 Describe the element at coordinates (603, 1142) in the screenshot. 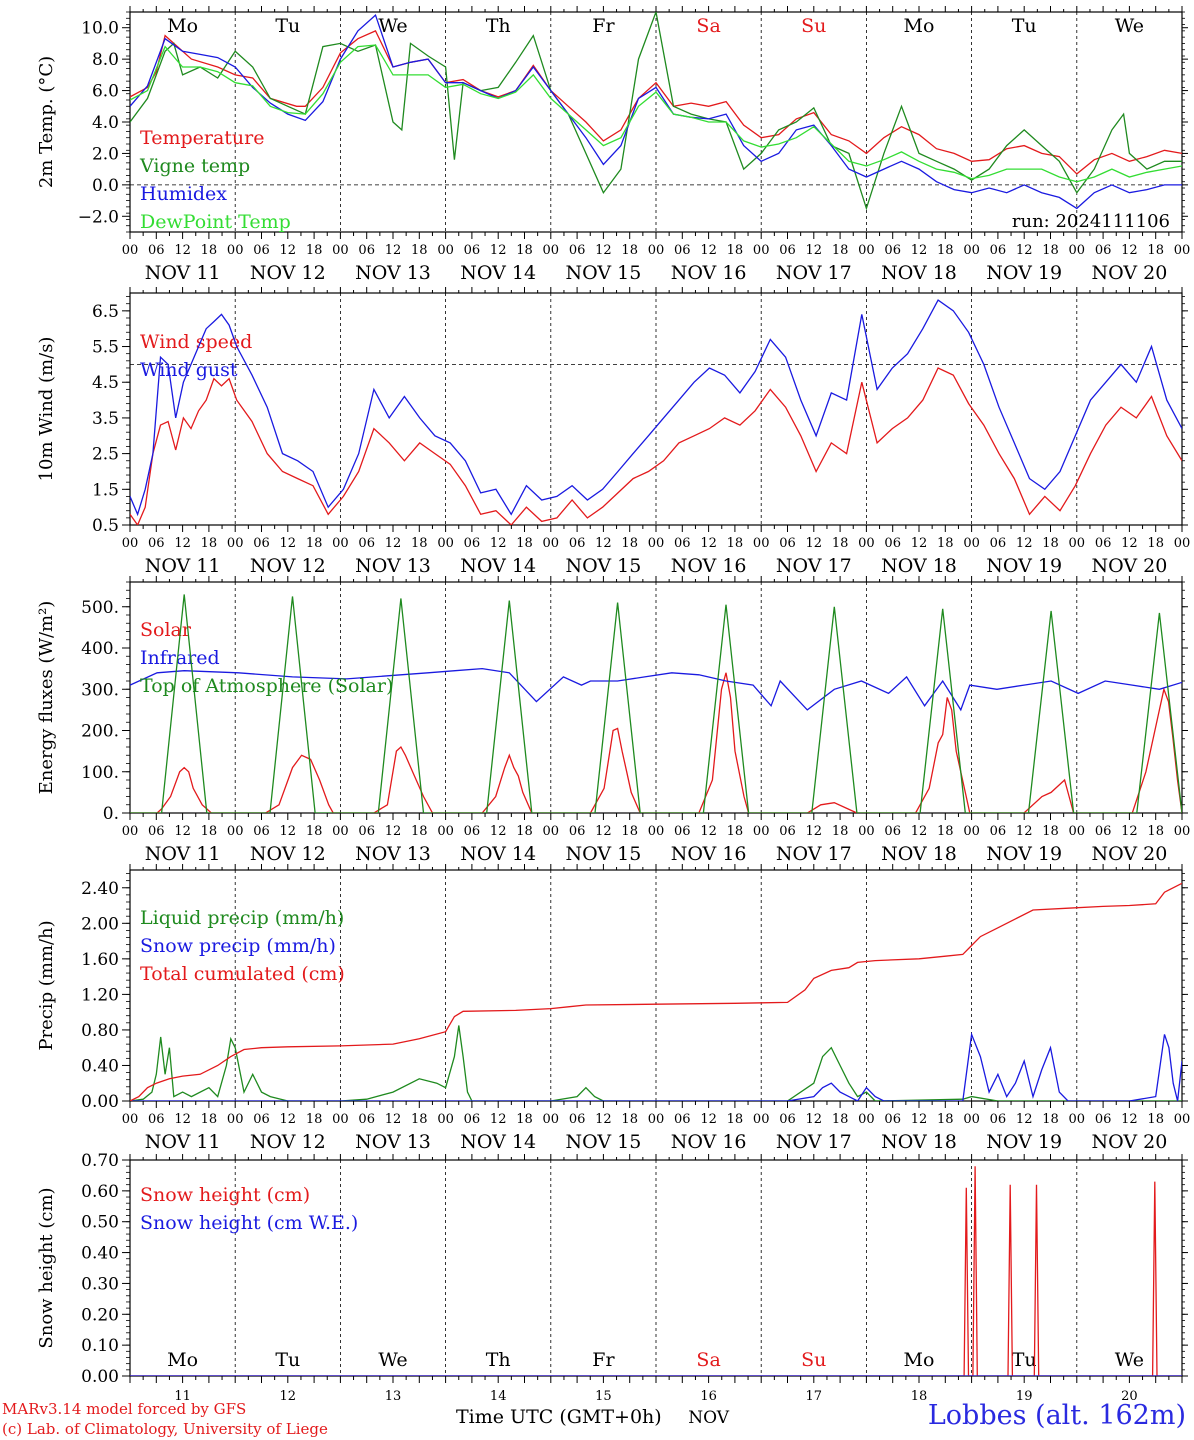

I see `date-label: NOV 15` at that location.